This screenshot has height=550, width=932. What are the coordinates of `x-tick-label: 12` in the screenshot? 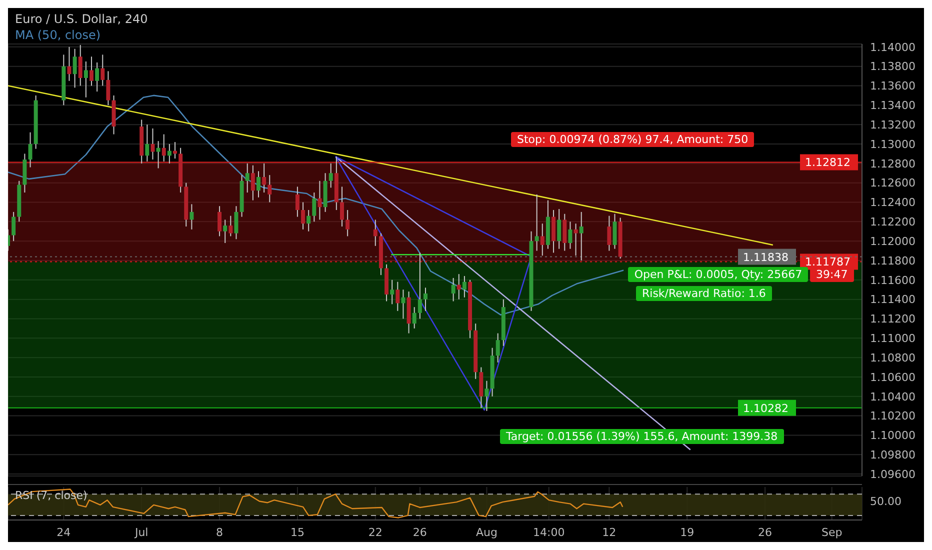 It's located at (609, 532).